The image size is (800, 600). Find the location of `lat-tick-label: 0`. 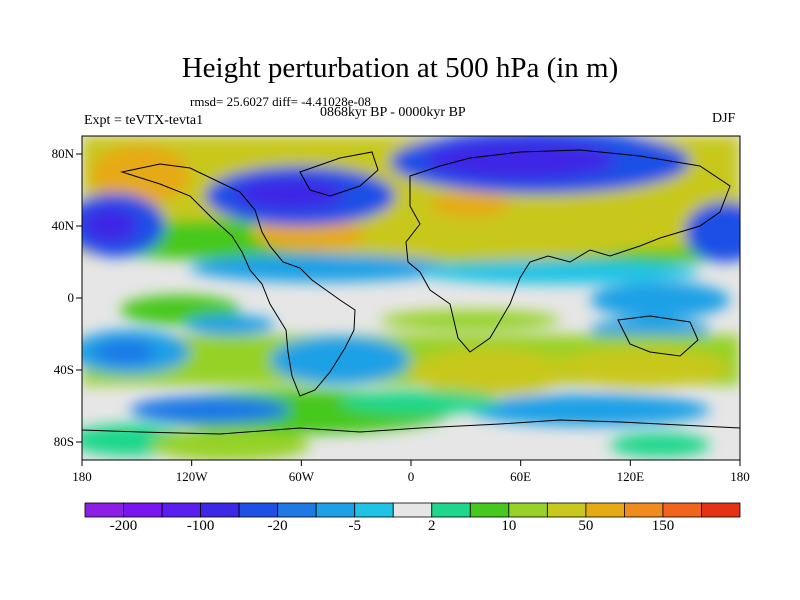

lat-tick-label: 0 is located at coordinates (71, 297).